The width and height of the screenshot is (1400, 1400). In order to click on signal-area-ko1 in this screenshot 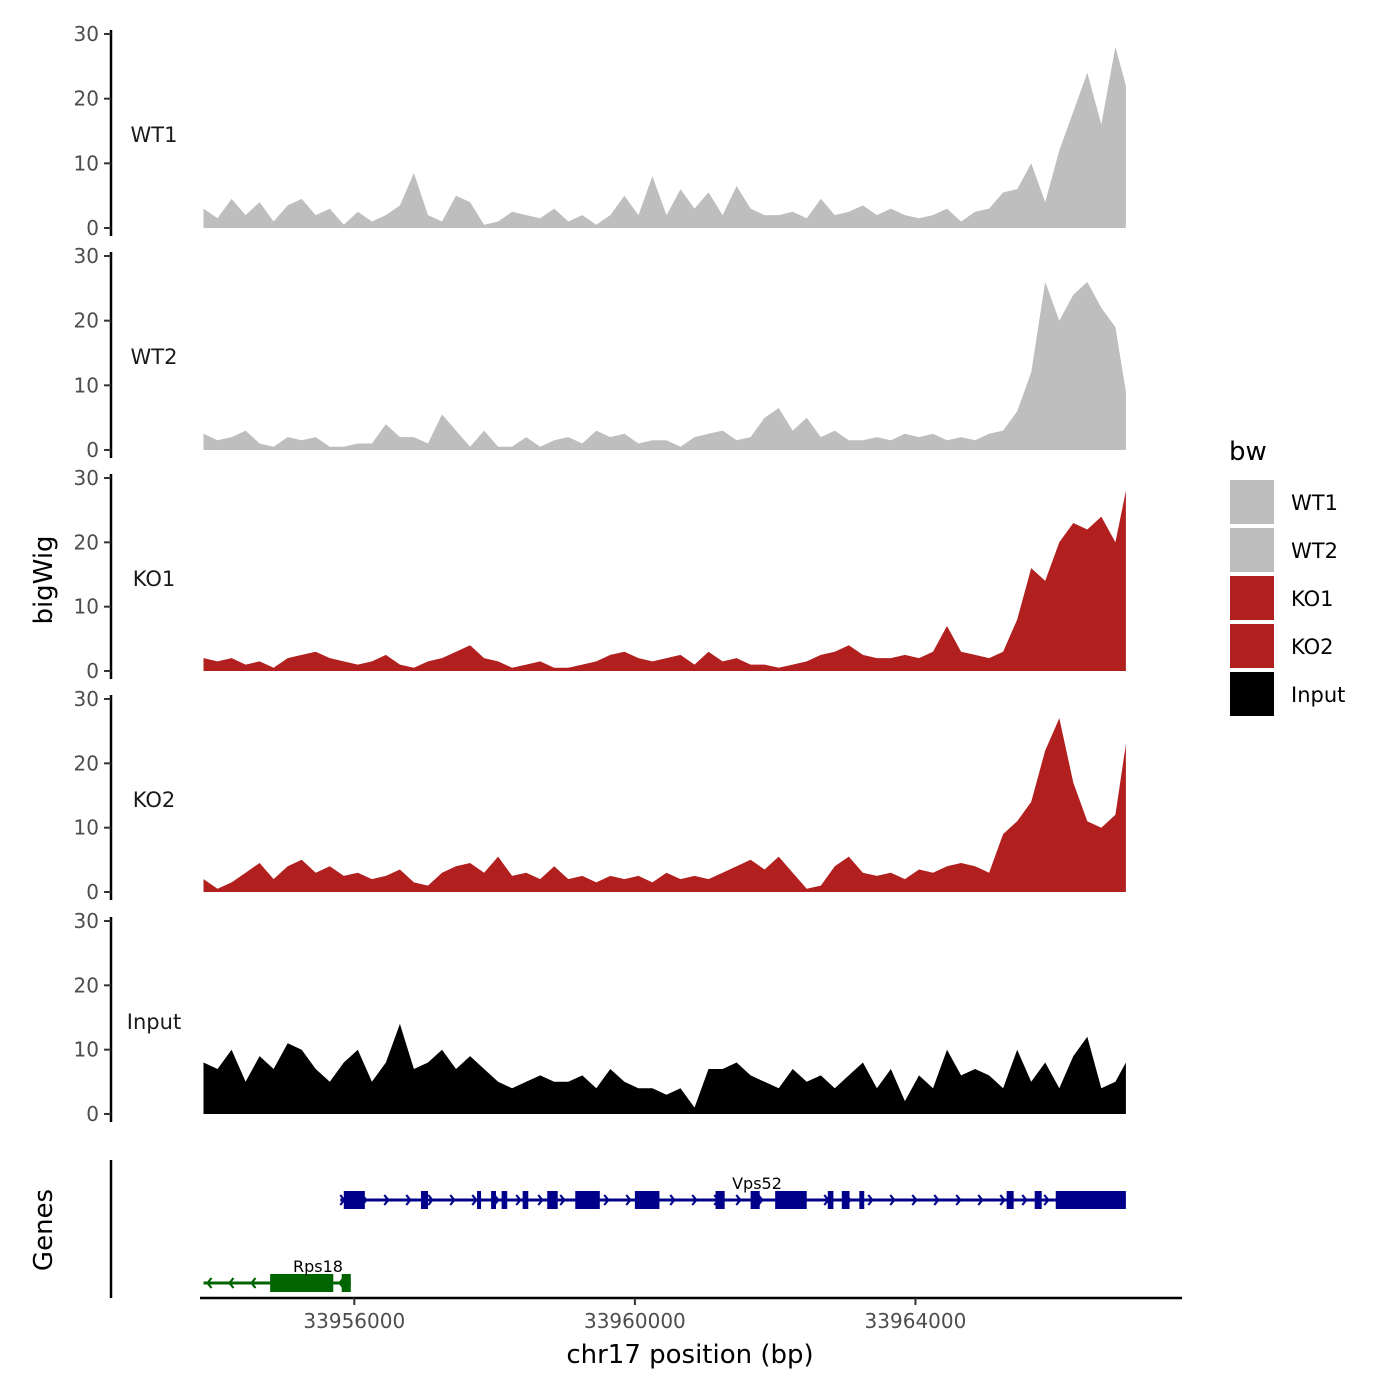, I will do `click(664, 580)`.